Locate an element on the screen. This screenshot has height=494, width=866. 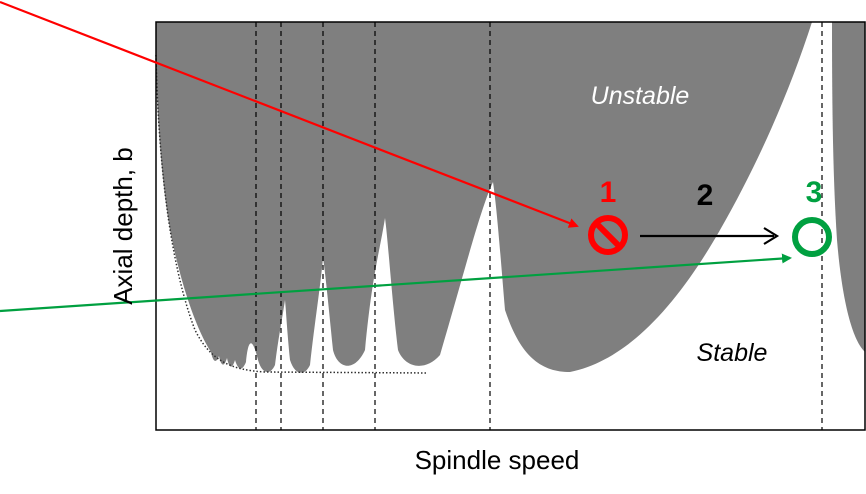
green-pointer-arrow is located at coordinates (396, 283).